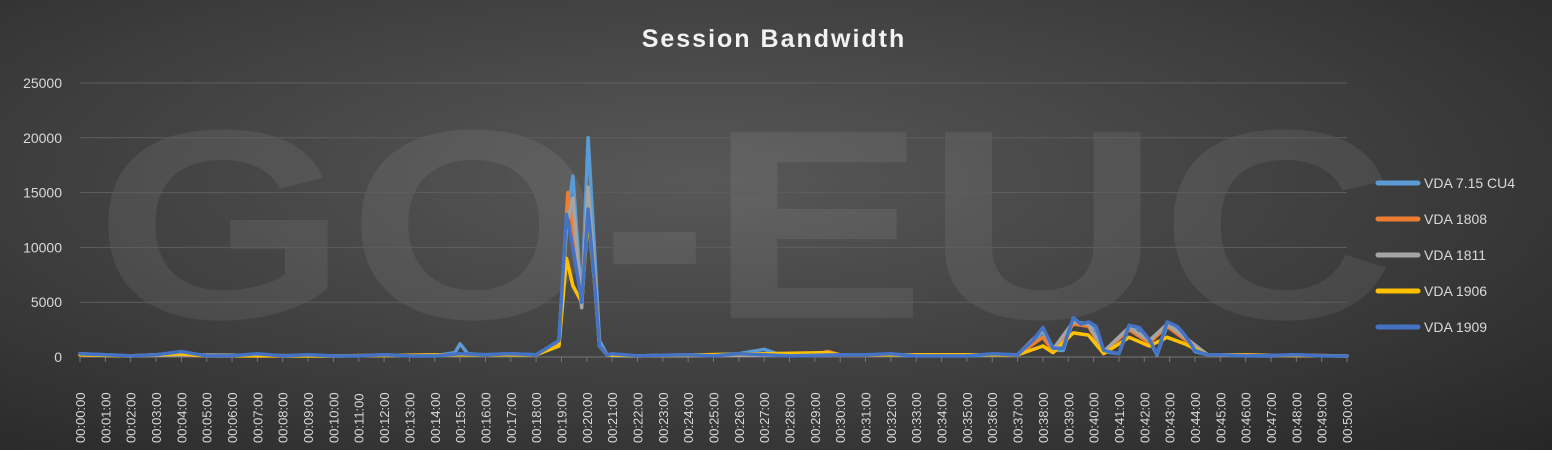 This screenshot has height=450, width=1552. I want to click on x-tick-label: 00:23:00, so click(663, 417).